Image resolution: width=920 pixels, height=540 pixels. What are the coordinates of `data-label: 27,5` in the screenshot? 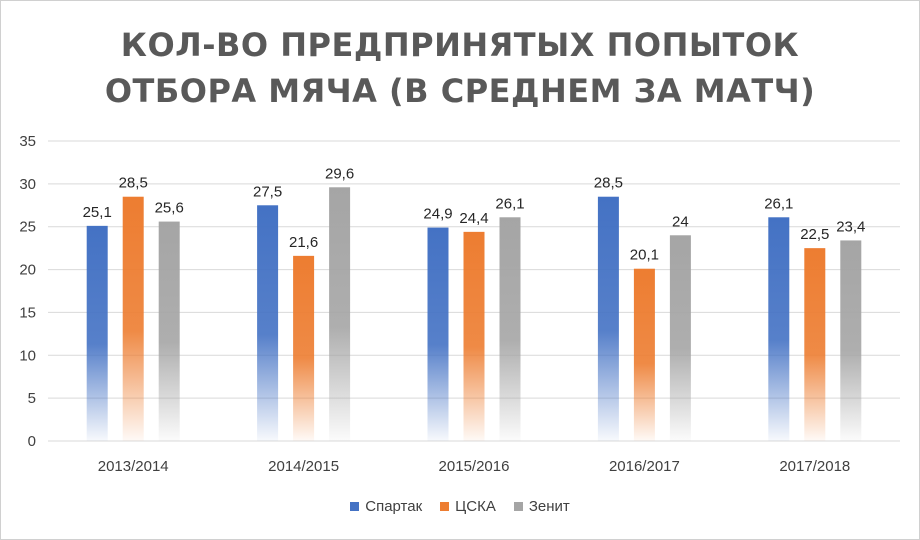 It's located at (267, 191).